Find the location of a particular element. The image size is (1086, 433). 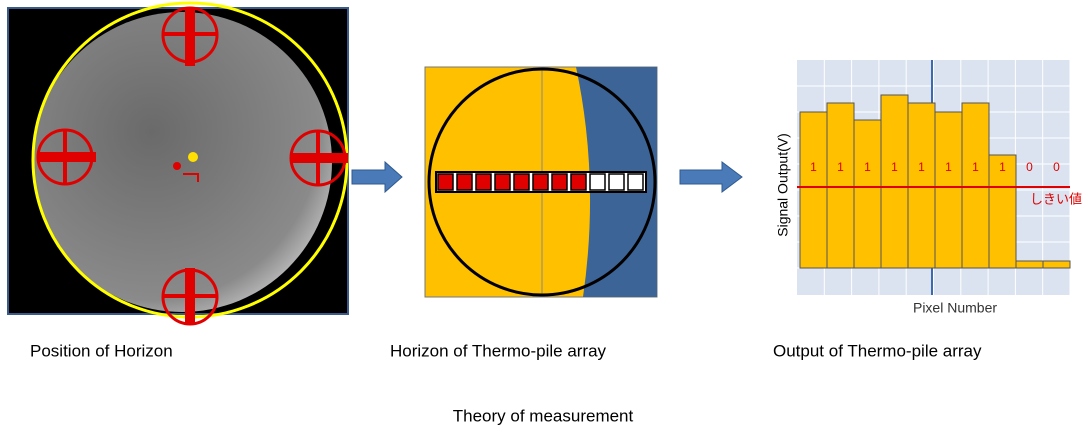

caption: Output of Thermo-pile array is located at coordinates (877, 350).